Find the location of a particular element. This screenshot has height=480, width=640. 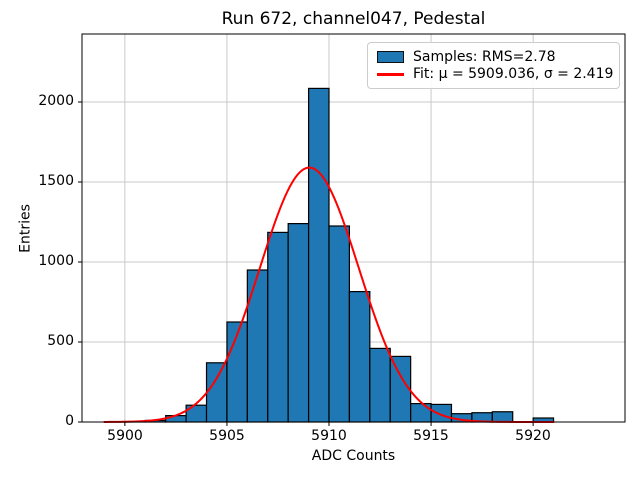

x-tick-label: 5915 is located at coordinates (431, 436).